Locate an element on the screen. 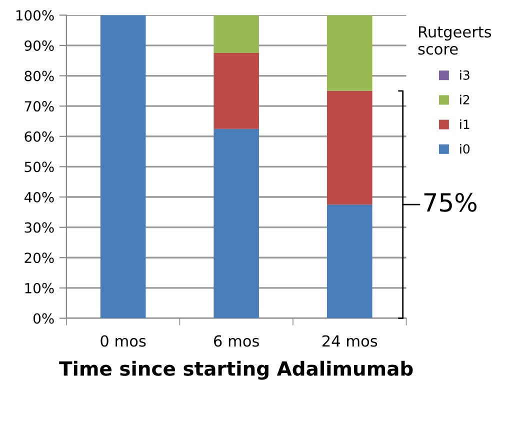 The width and height of the screenshot is (511, 433). y-tick-label: 10% is located at coordinates (39, 288).